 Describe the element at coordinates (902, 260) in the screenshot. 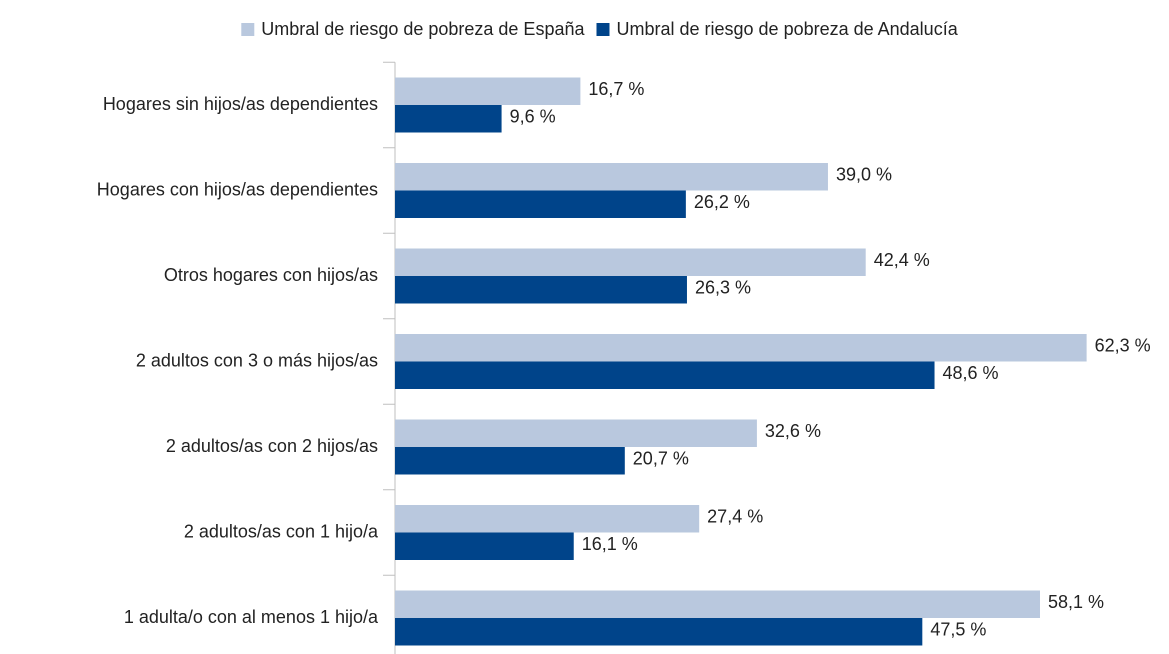

I see `value-label: 42,4 %` at that location.